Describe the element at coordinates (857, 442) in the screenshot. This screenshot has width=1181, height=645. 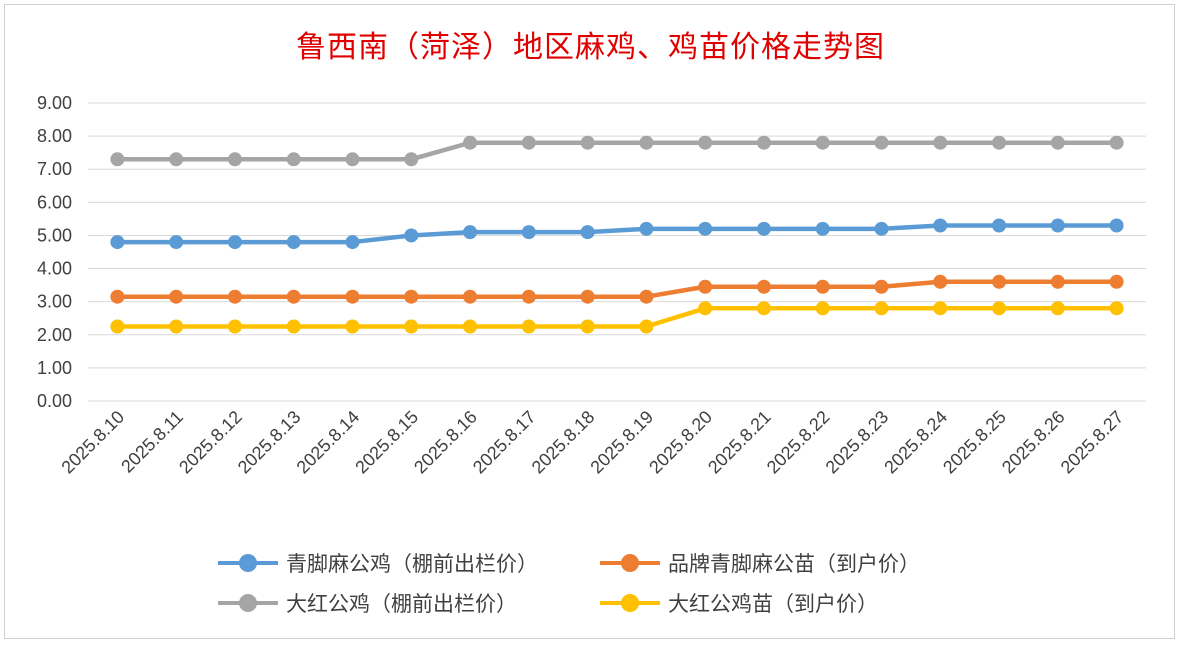
I see `x-tick-label: 2025.8.23` at that location.